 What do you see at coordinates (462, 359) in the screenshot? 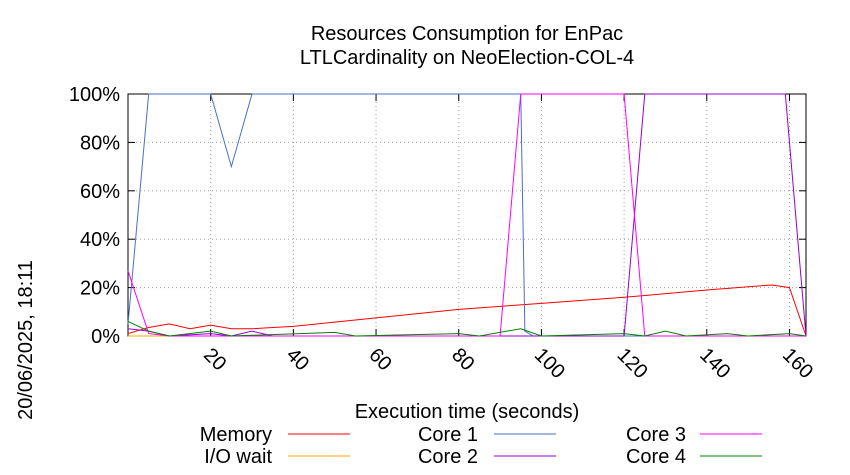
I see `x-tick-label: 80` at bounding box center [462, 359].